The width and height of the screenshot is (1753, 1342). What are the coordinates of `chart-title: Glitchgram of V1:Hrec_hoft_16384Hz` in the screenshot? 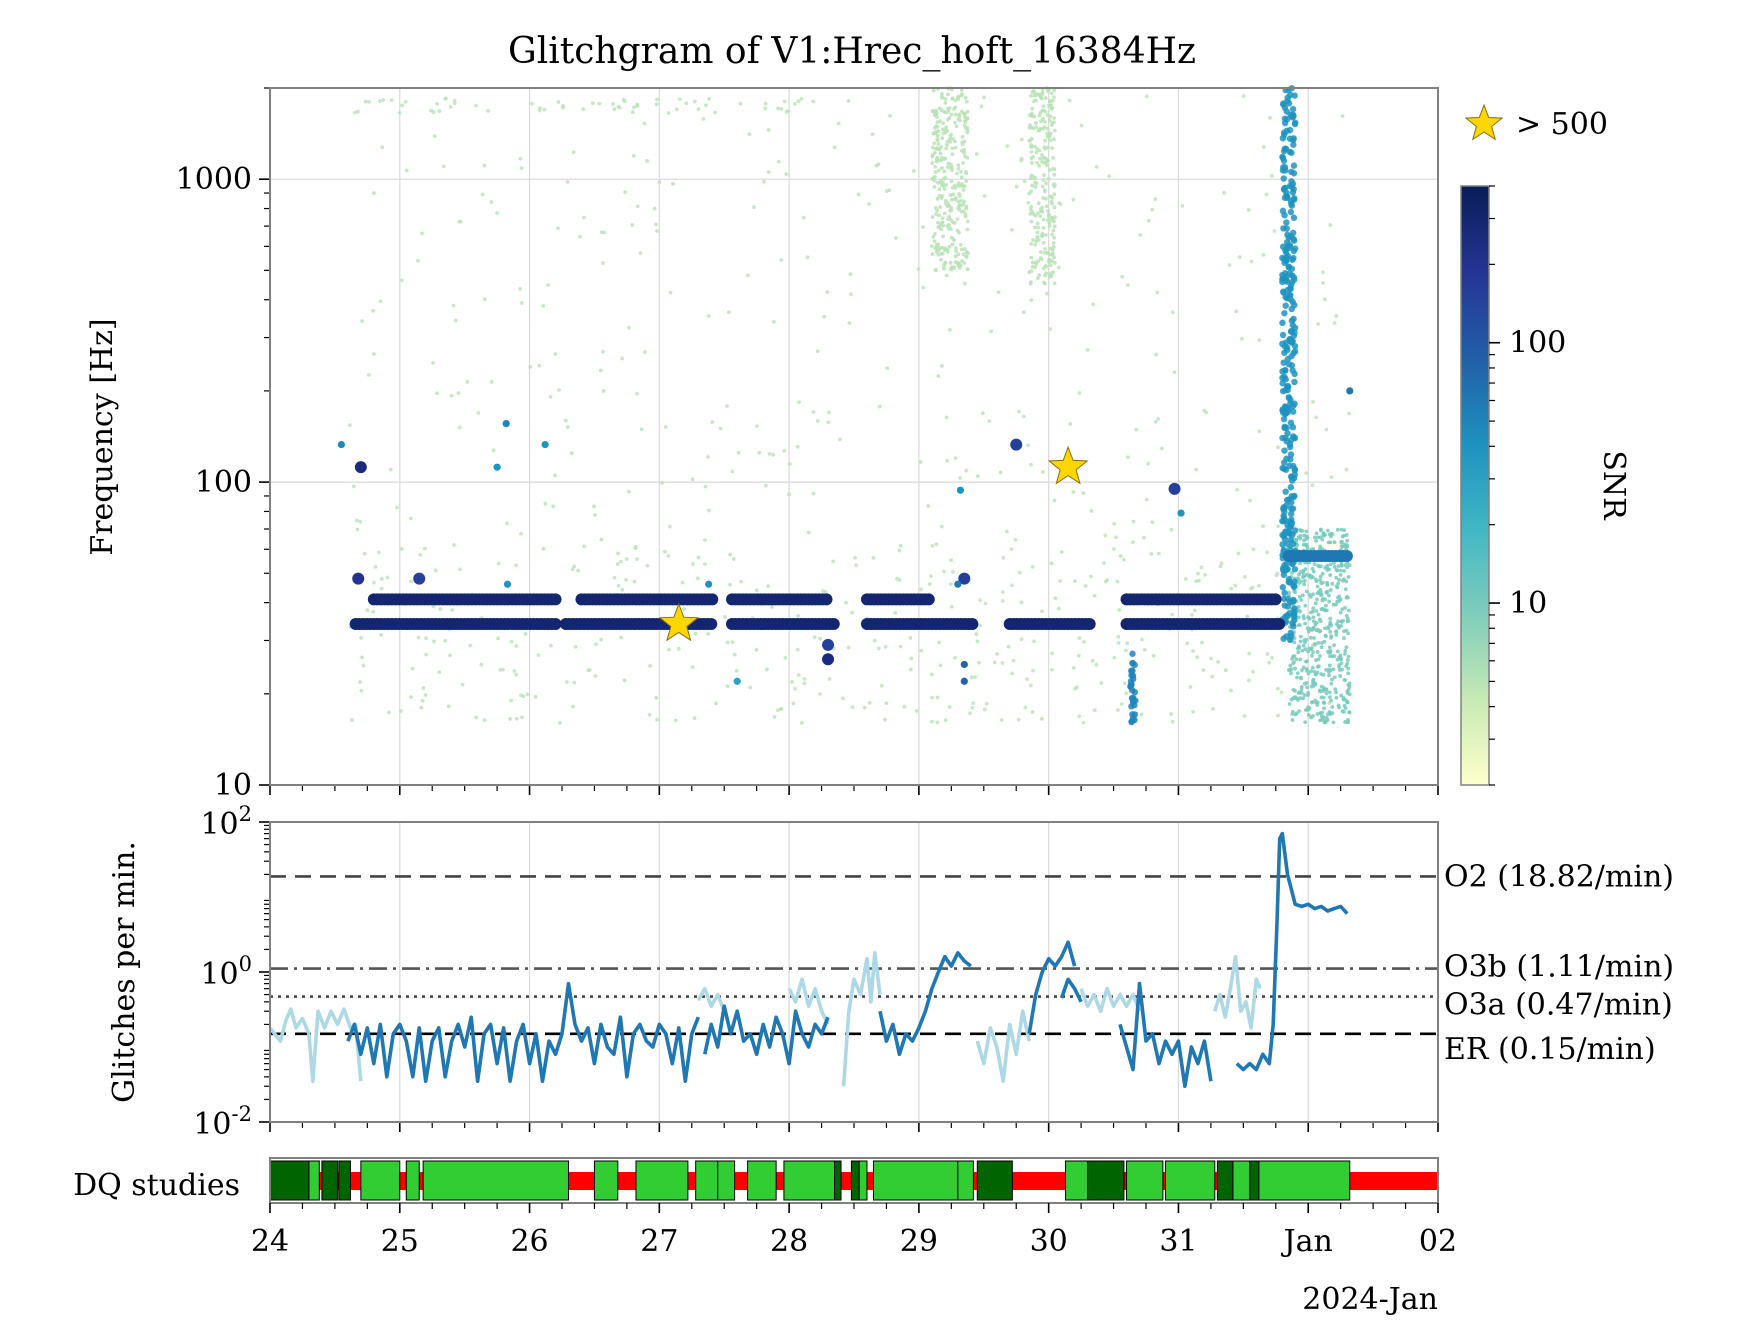 It's located at (852, 51).